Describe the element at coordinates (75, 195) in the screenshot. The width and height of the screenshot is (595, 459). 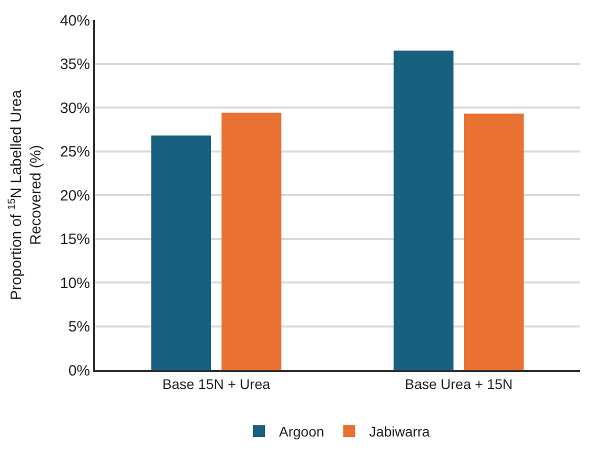
I see `y-tick-label: 20%` at that location.